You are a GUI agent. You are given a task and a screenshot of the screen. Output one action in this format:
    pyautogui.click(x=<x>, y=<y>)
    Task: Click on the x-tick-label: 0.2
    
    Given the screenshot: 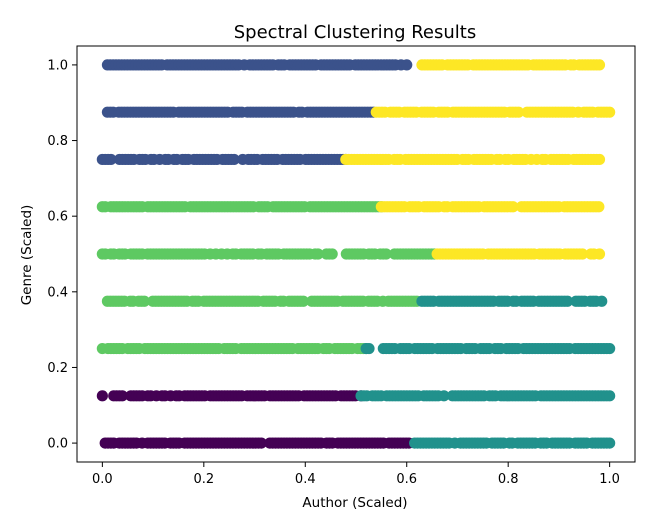 What is the action you would take?
    pyautogui.click(x=203, y=479)
    